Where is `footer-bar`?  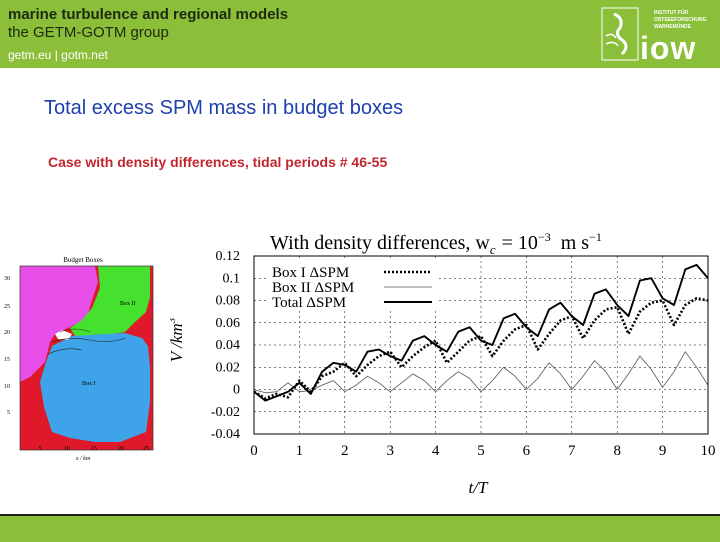 footer-bar is located at coordinates (360, 528).